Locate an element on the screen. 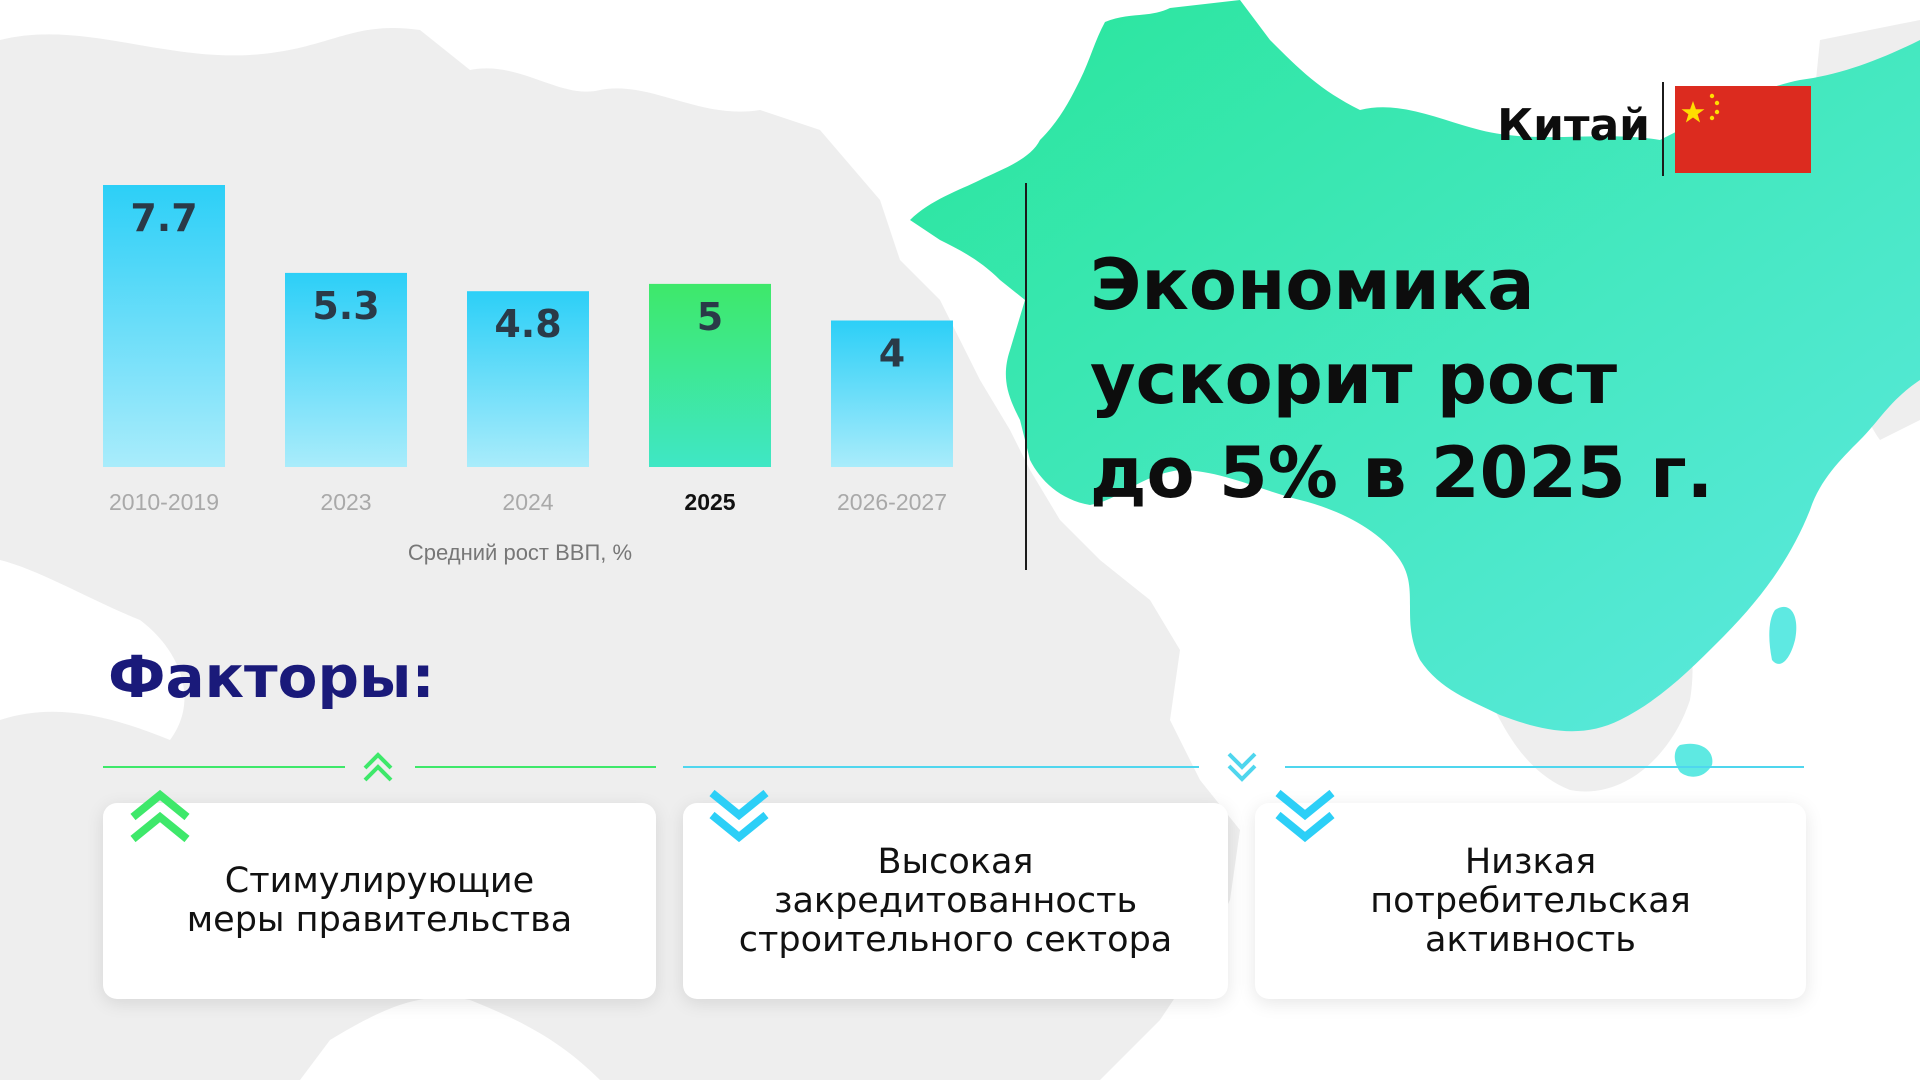 Image resolution: width=1920 pixels, height=1080 pixels. factor-text: Стимулирующие меры правительства is located at coordinates (379, 900).